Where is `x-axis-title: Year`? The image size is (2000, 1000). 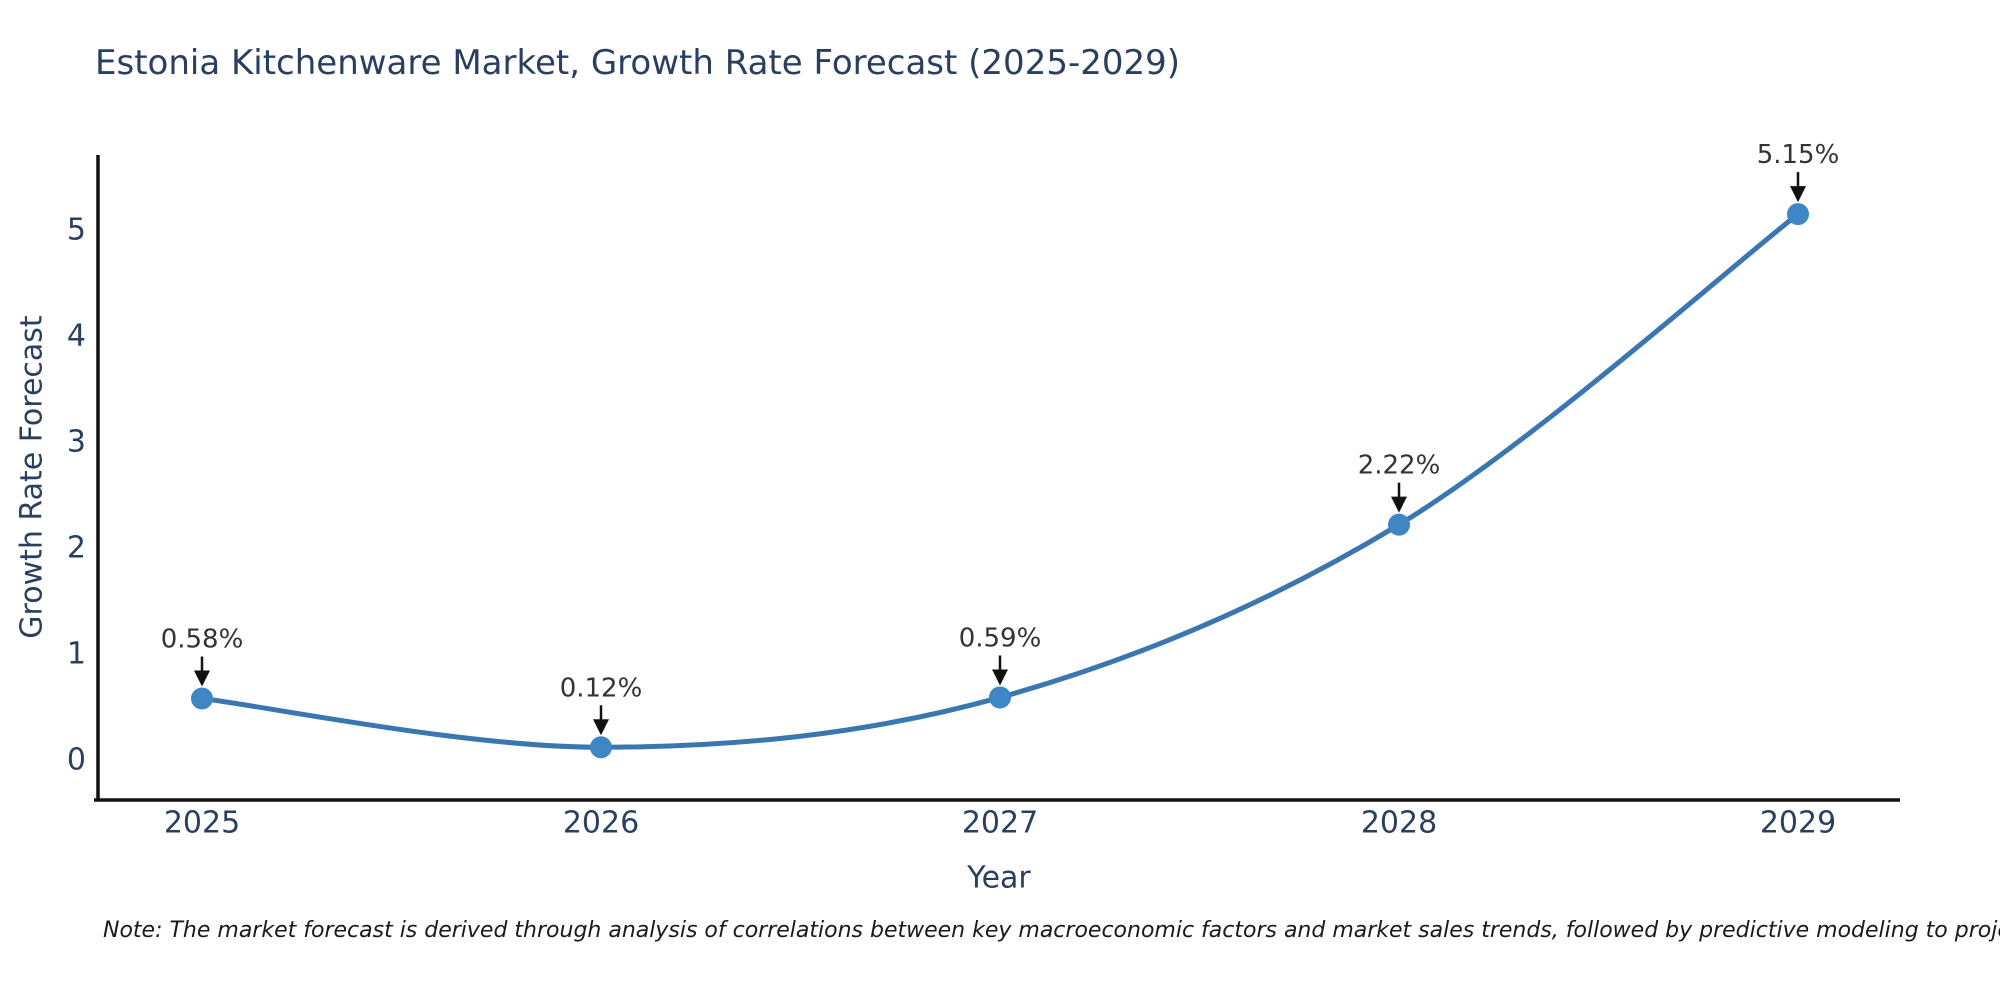
x-axis-title: Year is located at coordinates (999, 878).